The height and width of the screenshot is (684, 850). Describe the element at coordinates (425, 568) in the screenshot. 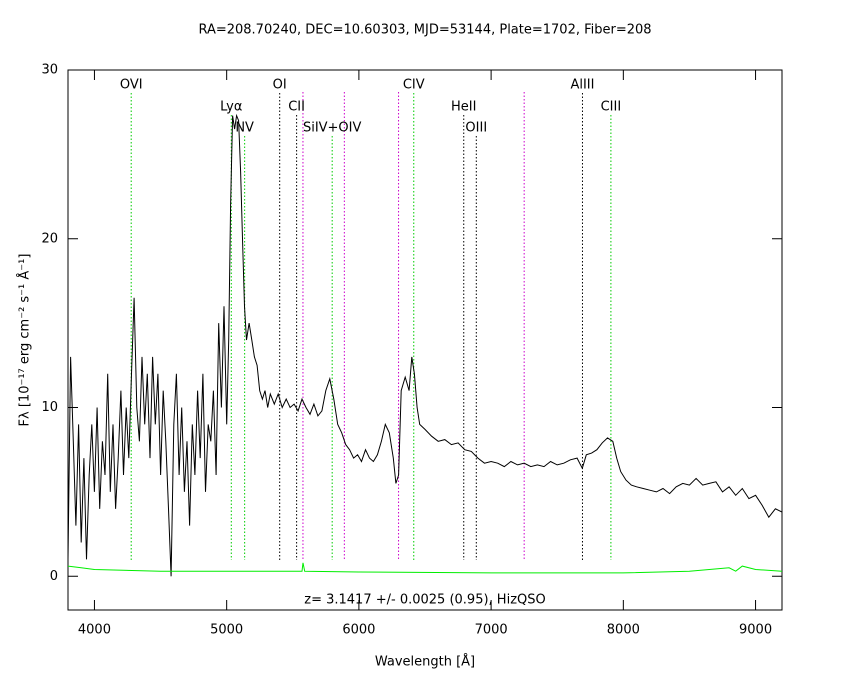

I see `spectrum-line` at that location.